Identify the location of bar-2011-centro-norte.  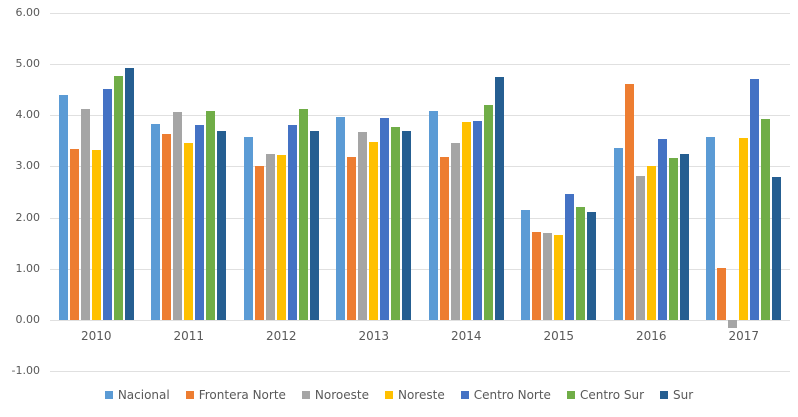
(200, 222).